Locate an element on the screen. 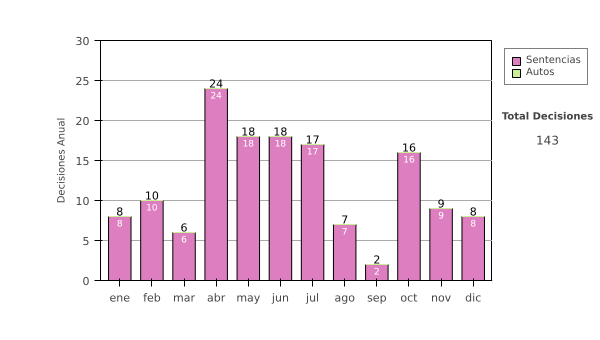 The image size is (600, 340). total-label: 2 is located at coordinates (376, 260).